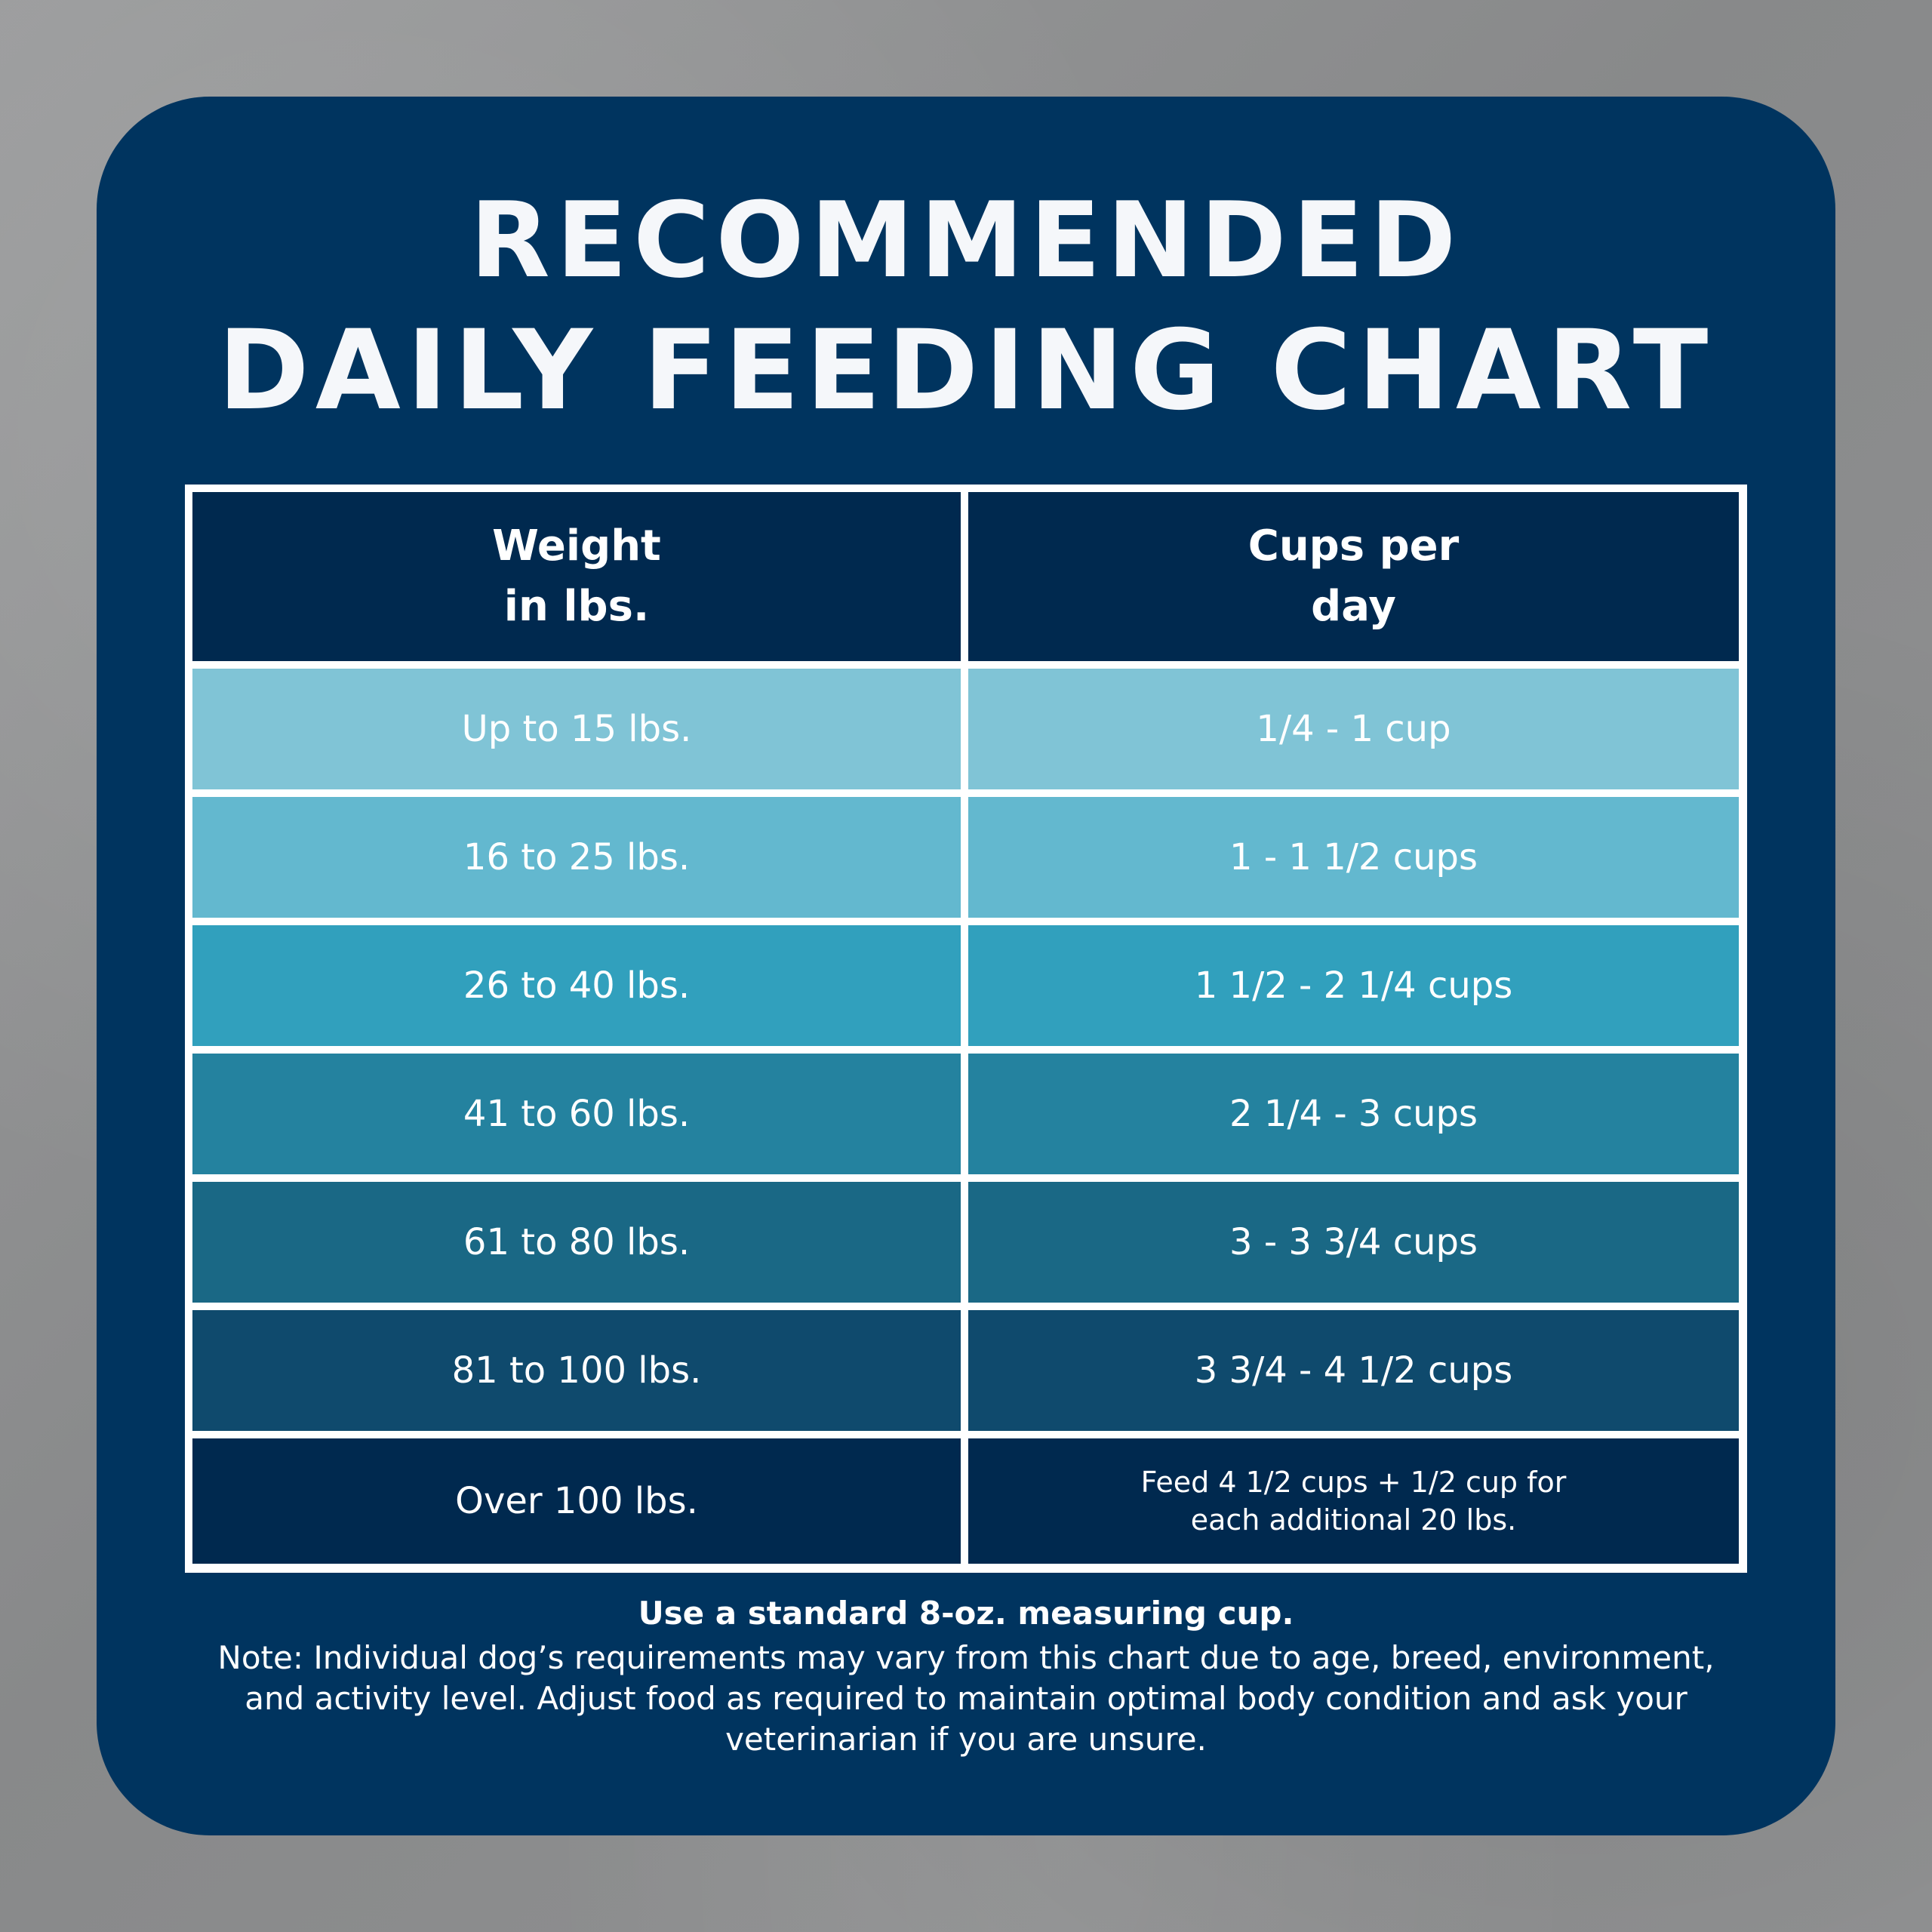 The image size is (1932, 1932). What do you see at coordinates (576, 1370) in the screenshot?
I see `table-row-6-weight: 81 to 100 lbs.` at bounding box center [576, 1370].